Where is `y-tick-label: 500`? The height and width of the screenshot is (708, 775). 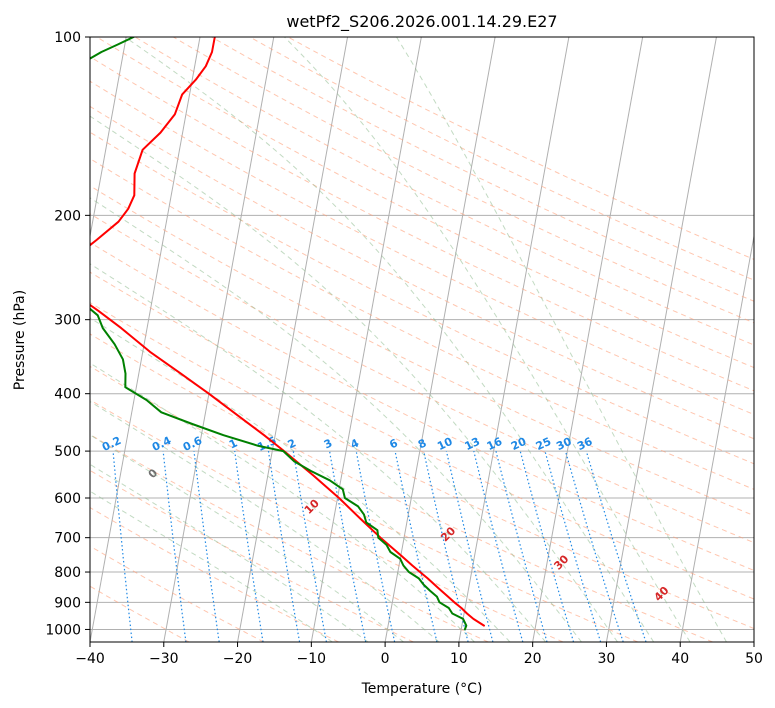 y-tick-label: 500 is located at coordinates (67, 452).